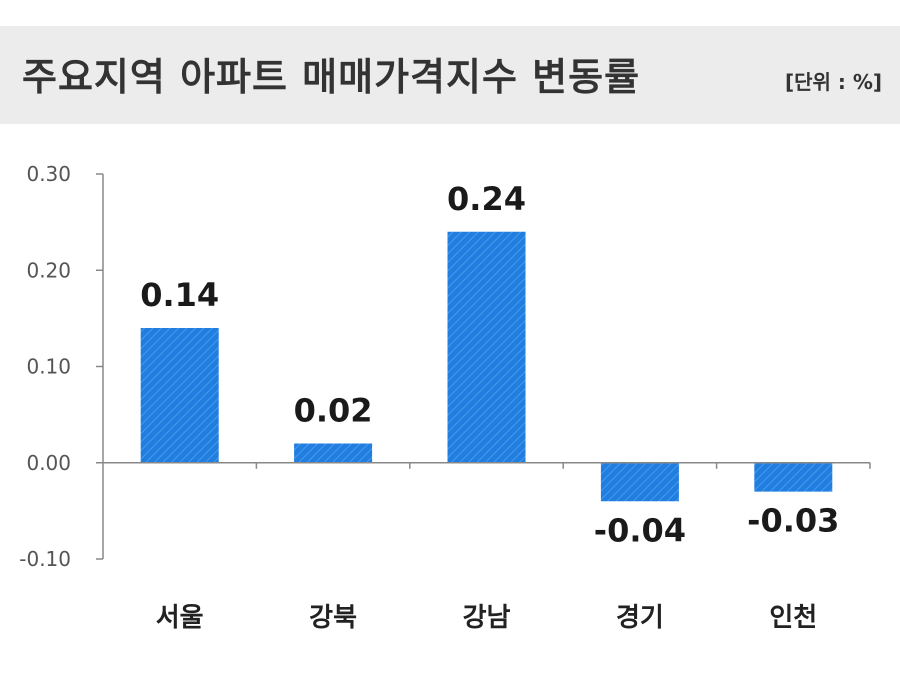 Image resolution: width=900 pixels, height=673 pixels. Describe the element at coordinates (48, 367) in the screenshot. I see `y-tick-label: 0.10` at that location.